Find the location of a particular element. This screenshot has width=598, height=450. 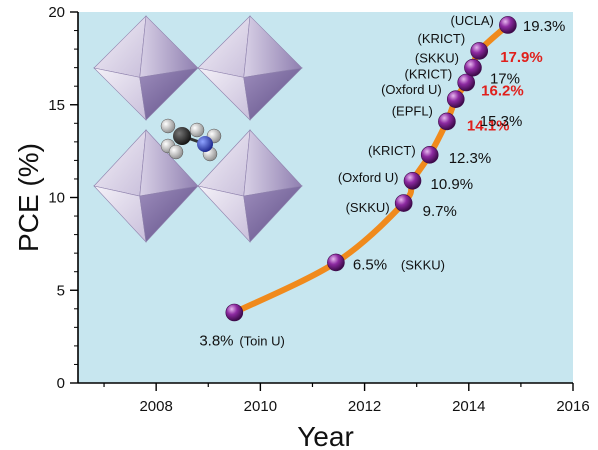

y-tick-label: 20 is located at coordinates (56, 12).